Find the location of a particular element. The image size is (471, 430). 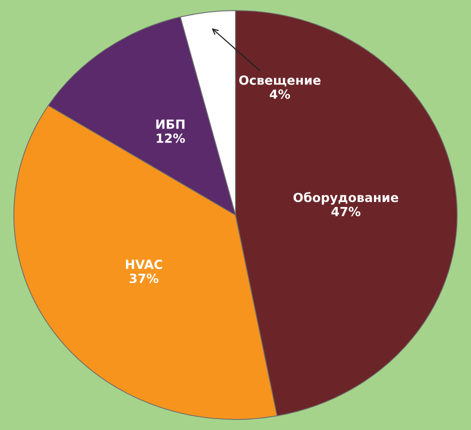

slice-label: HVAC is located at coordinates (144, 265).